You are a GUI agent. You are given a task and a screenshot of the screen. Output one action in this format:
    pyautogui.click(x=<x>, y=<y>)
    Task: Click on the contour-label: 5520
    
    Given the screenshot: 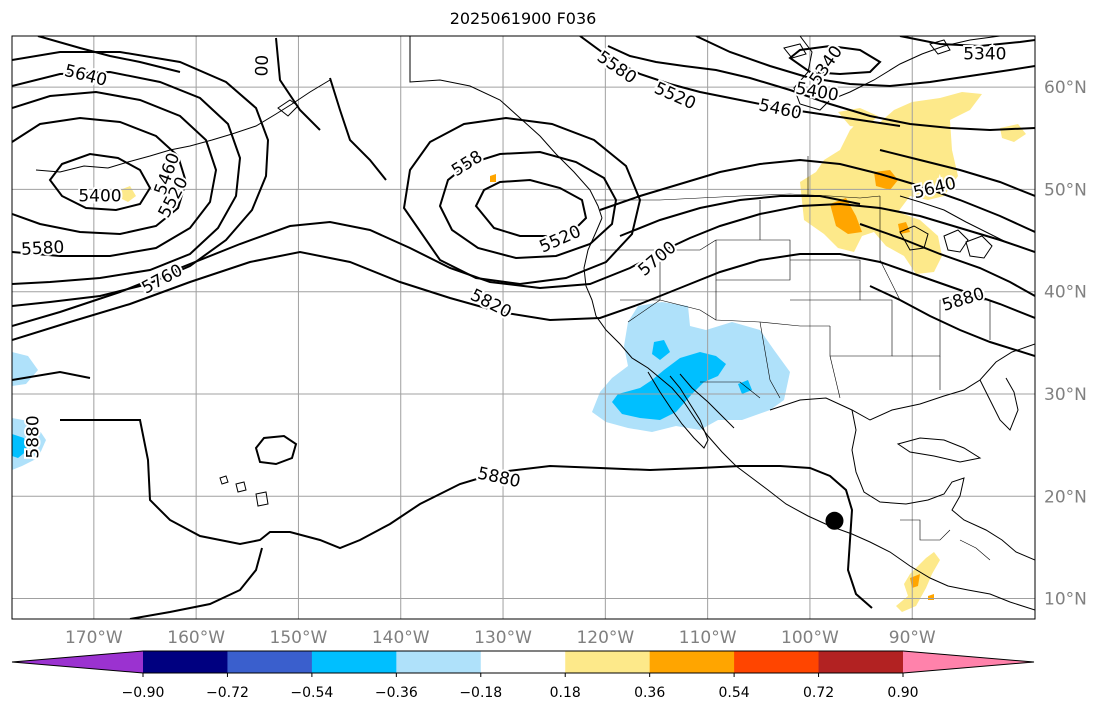 What is the action you would take?
    pyautogui.click(x=560, y=240)
    